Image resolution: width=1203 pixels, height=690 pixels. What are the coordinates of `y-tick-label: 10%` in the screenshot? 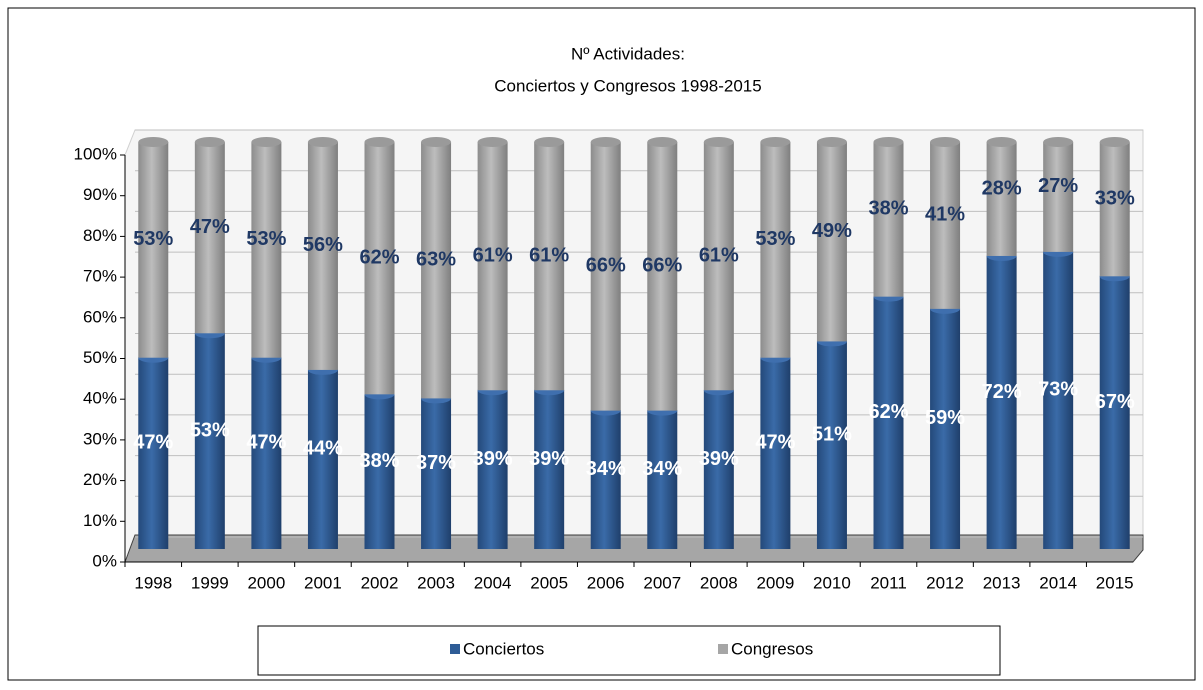 It's located at (100, 520).